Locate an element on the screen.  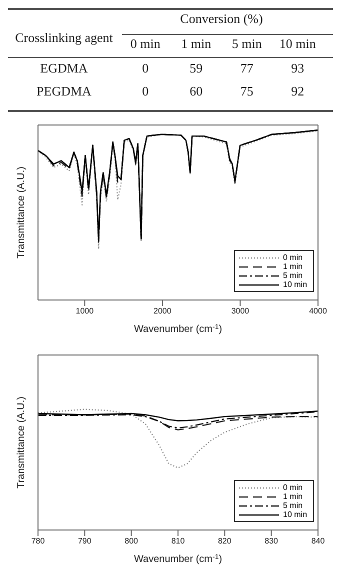
data-label: 77 is located at coordinates (247, 68).